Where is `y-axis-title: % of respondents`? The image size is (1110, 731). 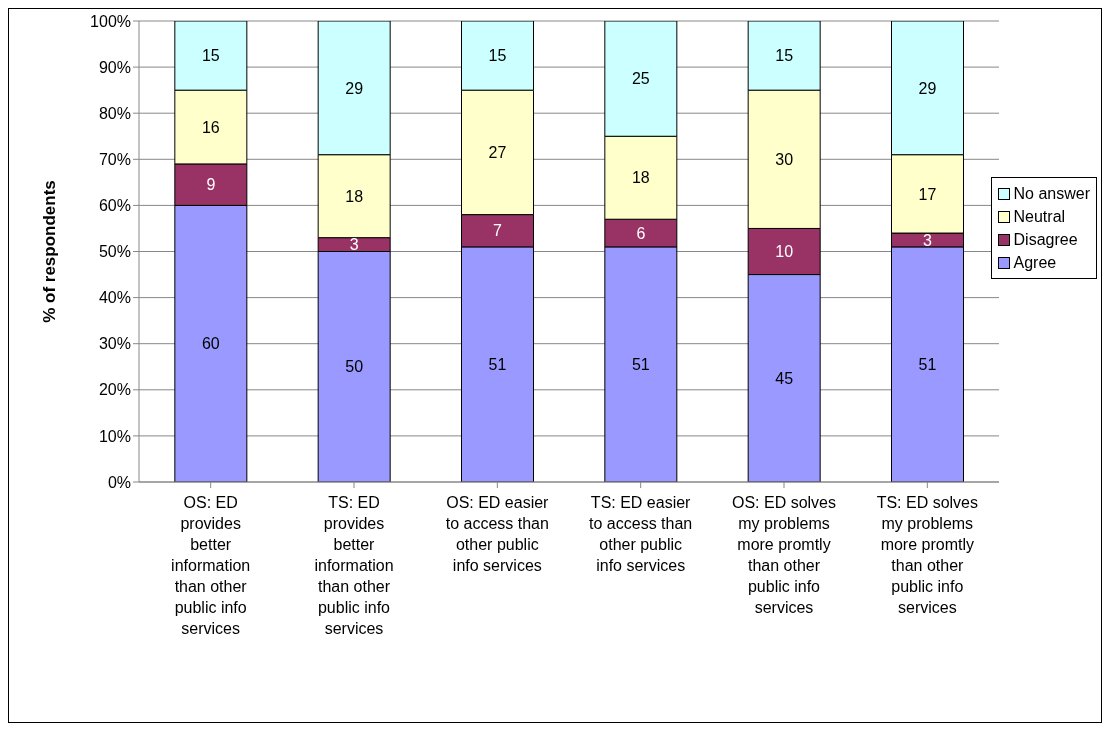 y-axis-title: % of respondents is located at coordinates (50, 251).